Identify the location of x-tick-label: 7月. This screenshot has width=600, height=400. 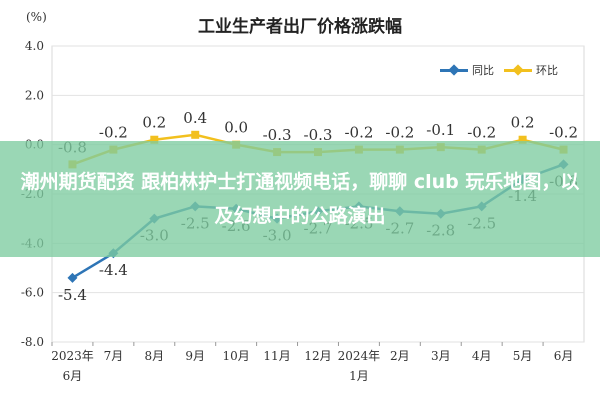
(114, 356).